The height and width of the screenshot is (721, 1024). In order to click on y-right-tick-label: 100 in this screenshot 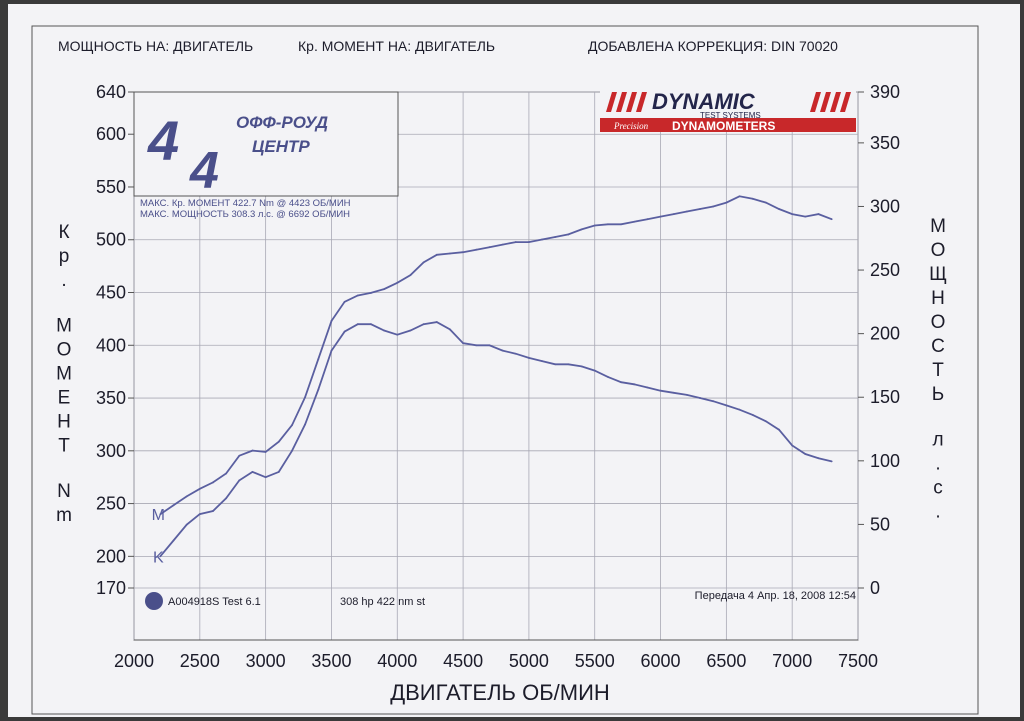, I will do `click(885, 461)`.